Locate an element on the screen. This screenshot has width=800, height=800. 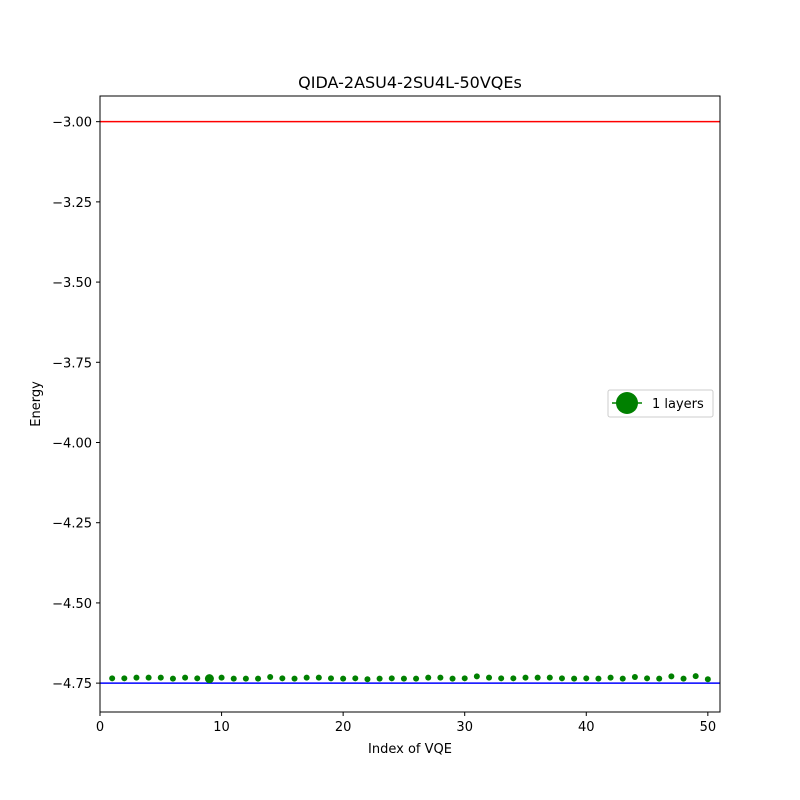
x-tick-label-40: 40 is located at coordinates (586, 727).